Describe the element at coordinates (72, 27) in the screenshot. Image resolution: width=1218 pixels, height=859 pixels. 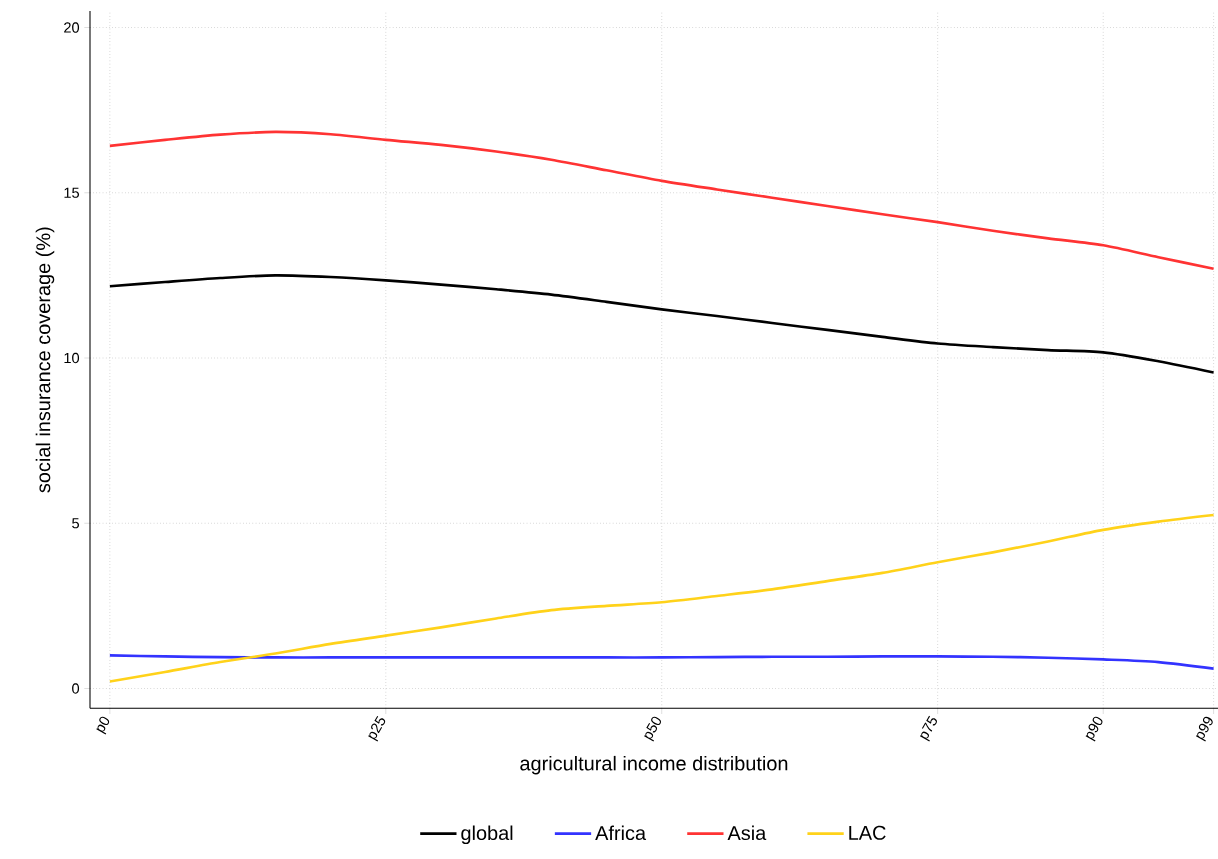
I see `y-tick-label: 20` at that location.